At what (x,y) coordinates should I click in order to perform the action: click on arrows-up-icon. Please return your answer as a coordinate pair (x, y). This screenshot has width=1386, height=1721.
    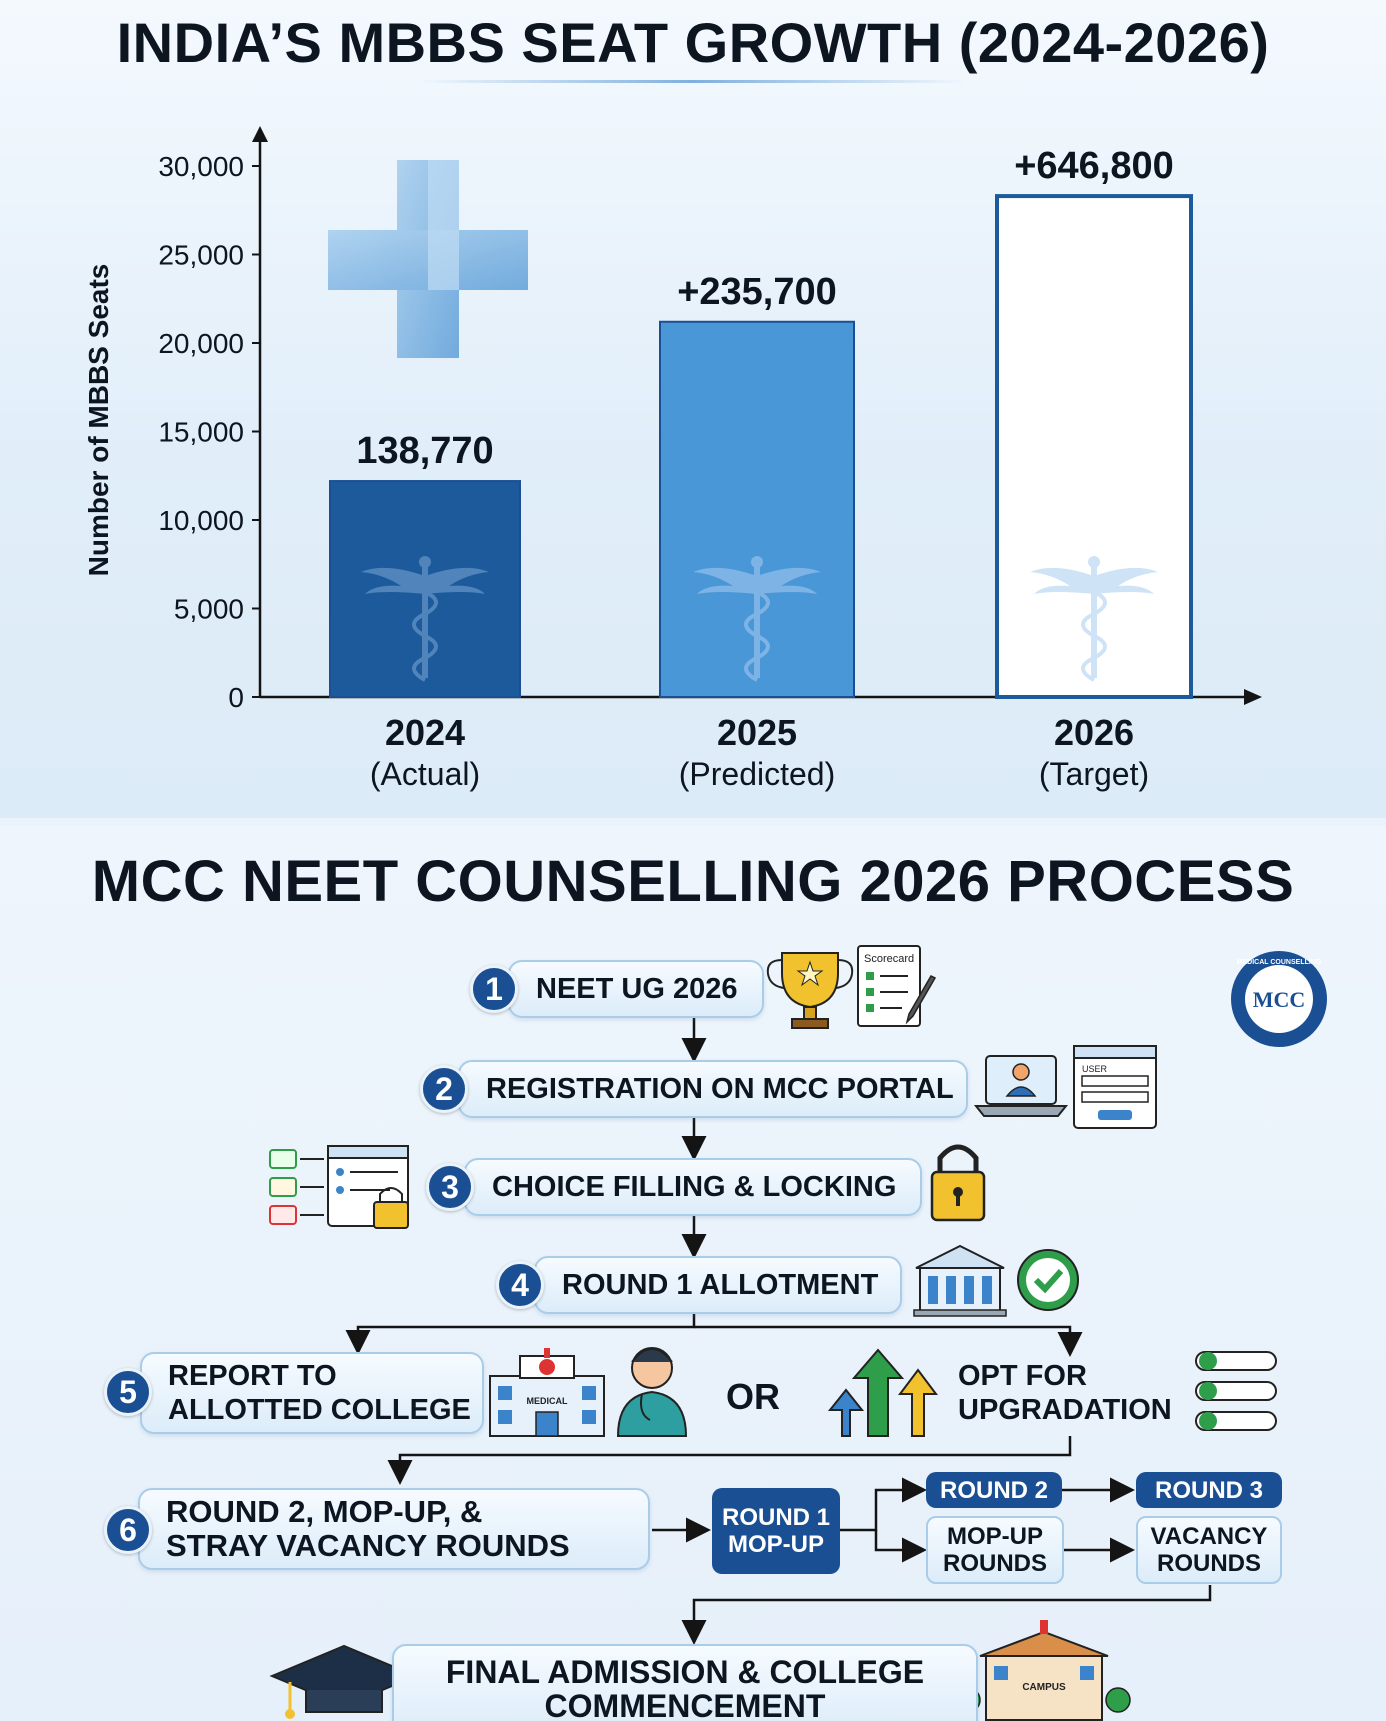
    Looking at the image, I should click on (882, 1392).